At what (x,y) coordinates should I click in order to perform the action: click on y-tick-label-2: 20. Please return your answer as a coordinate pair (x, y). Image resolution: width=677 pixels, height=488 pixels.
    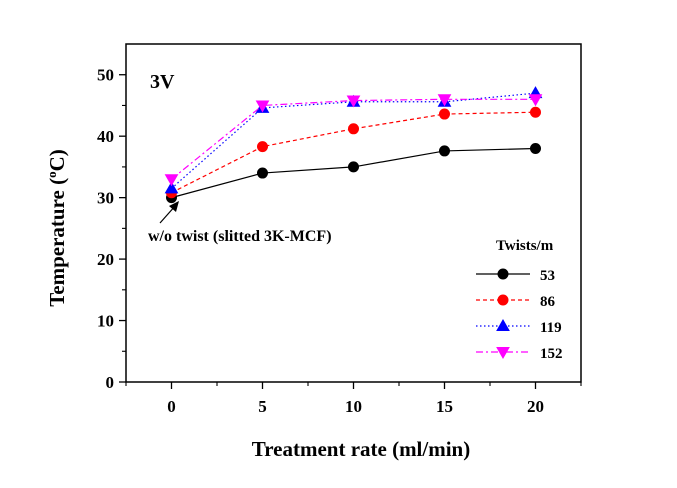
    Looking at the image, I should click on (105, 259).